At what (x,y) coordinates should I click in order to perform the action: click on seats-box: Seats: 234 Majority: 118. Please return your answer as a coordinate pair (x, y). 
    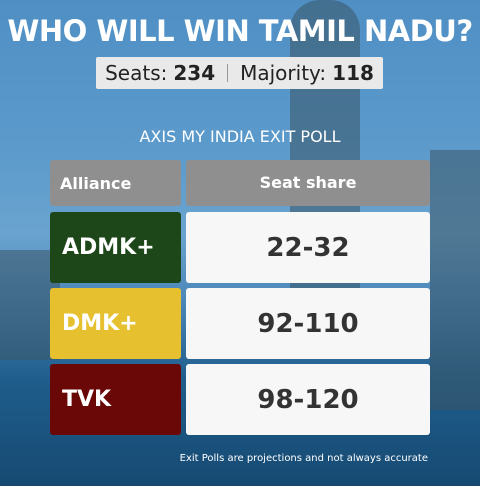
    Looking at the image, I should click on (239, 73).